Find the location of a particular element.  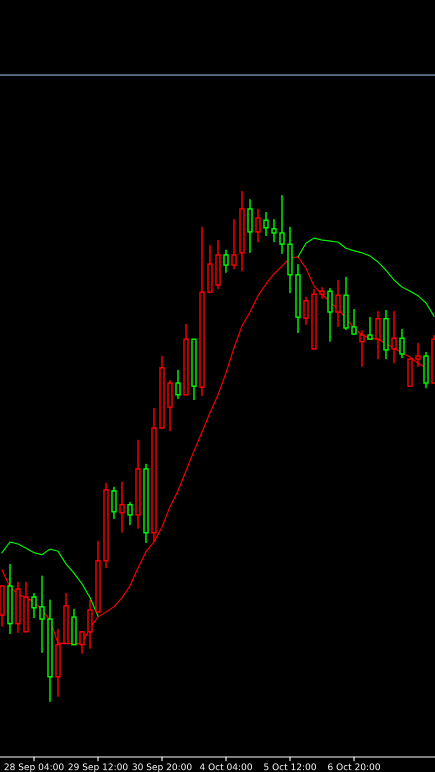

x-tick-label: 4 Oct 04:00 is located at coordinates (226, 766).